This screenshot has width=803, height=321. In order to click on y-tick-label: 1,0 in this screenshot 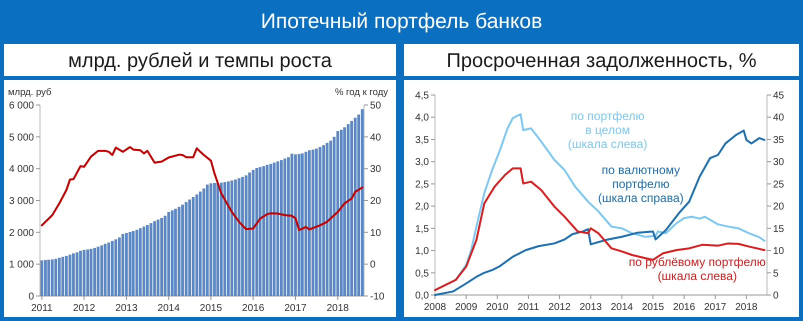, I will do `click(422, 252)`.